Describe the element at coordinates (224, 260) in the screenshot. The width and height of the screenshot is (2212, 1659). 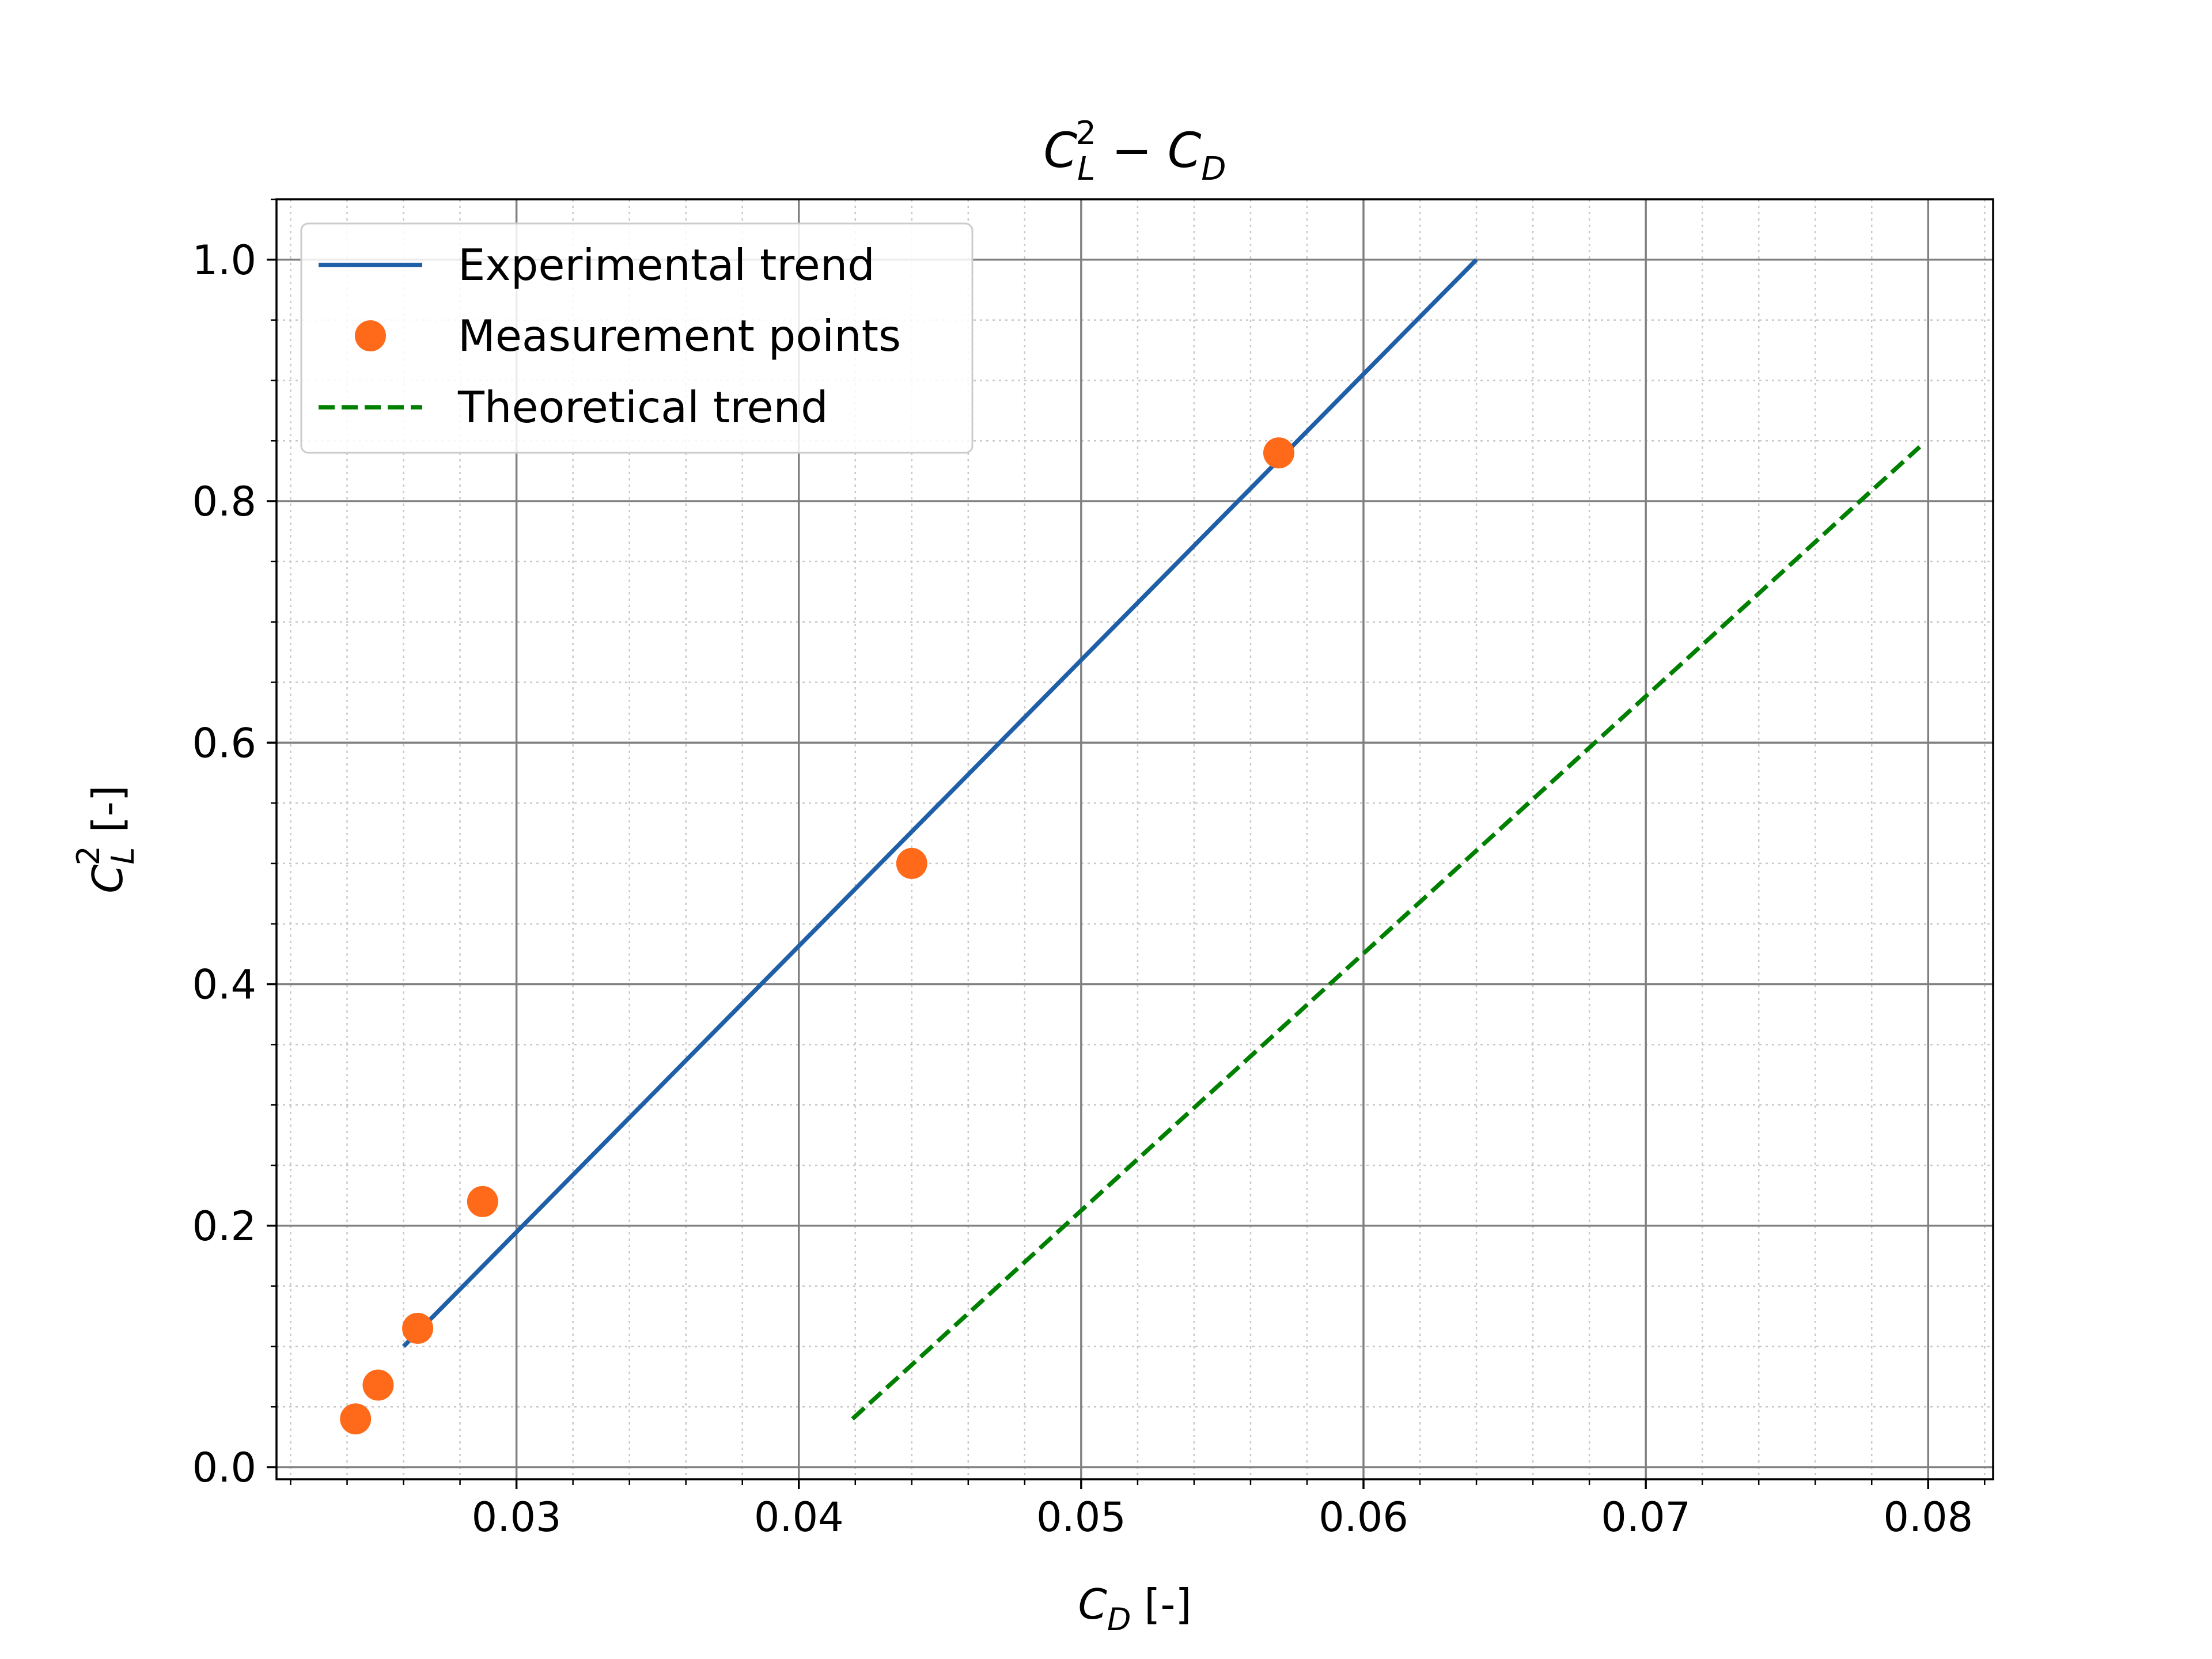
I see `y-tick-label: 1.0` at that location.